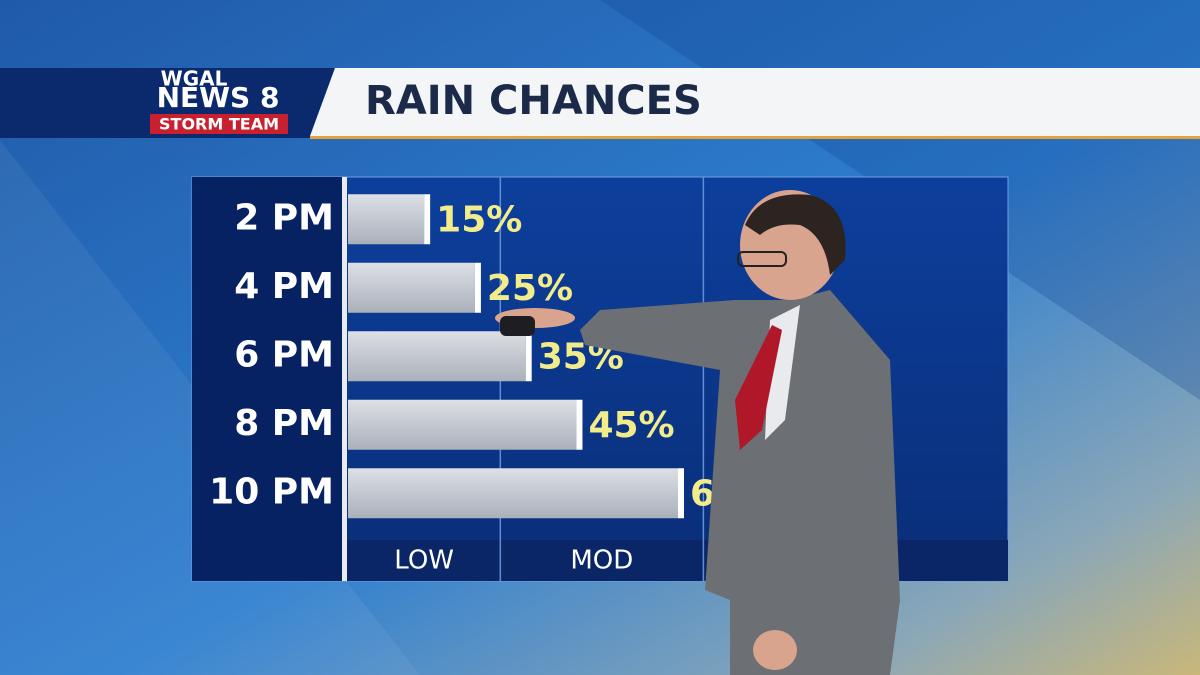  Describe the element at coordinates (755, 137) in the screenshot. I see `title-underline` at that location.